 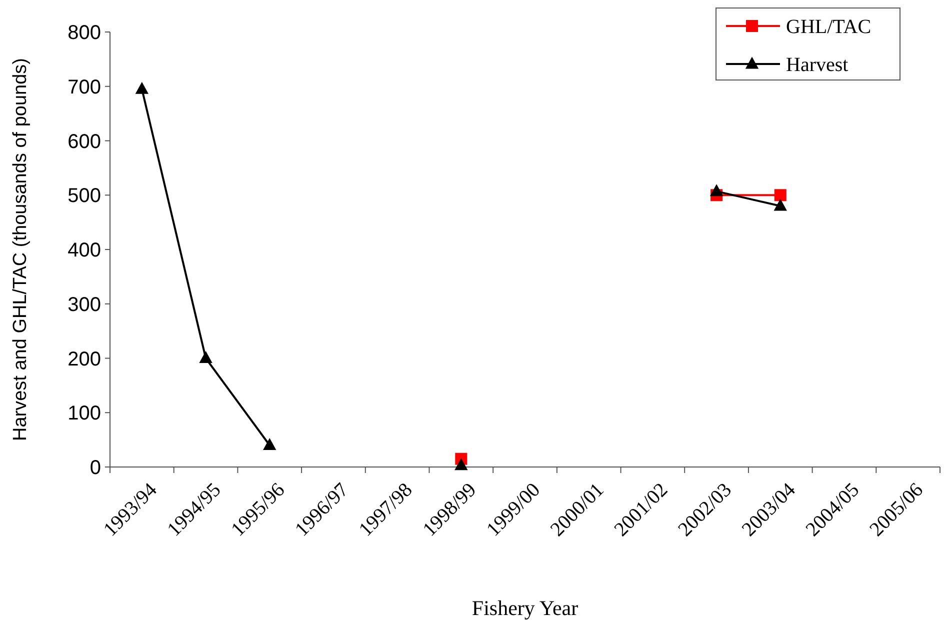 I want to click on y-tick-label: 200, so click(x=84, y=359).